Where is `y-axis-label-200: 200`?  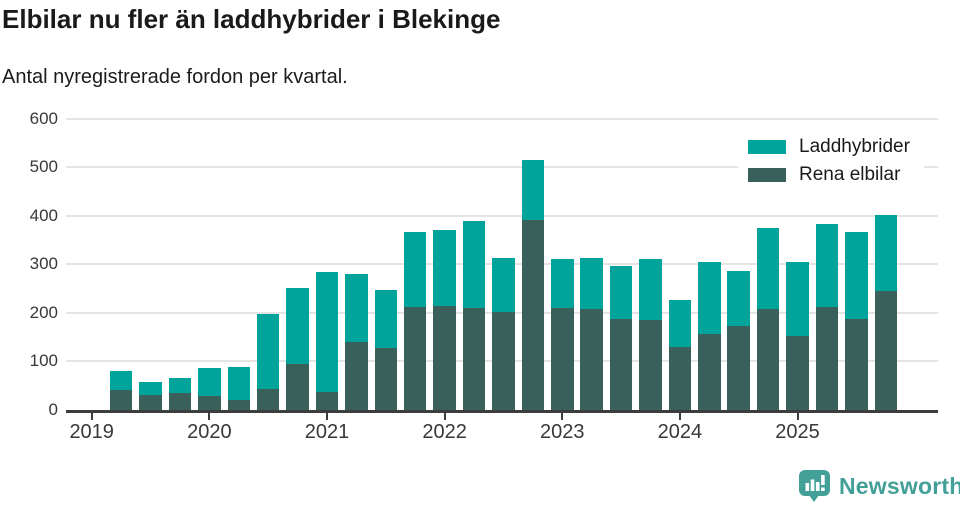
y-axis-label-200: 200 is located at coordinates (43, 312).